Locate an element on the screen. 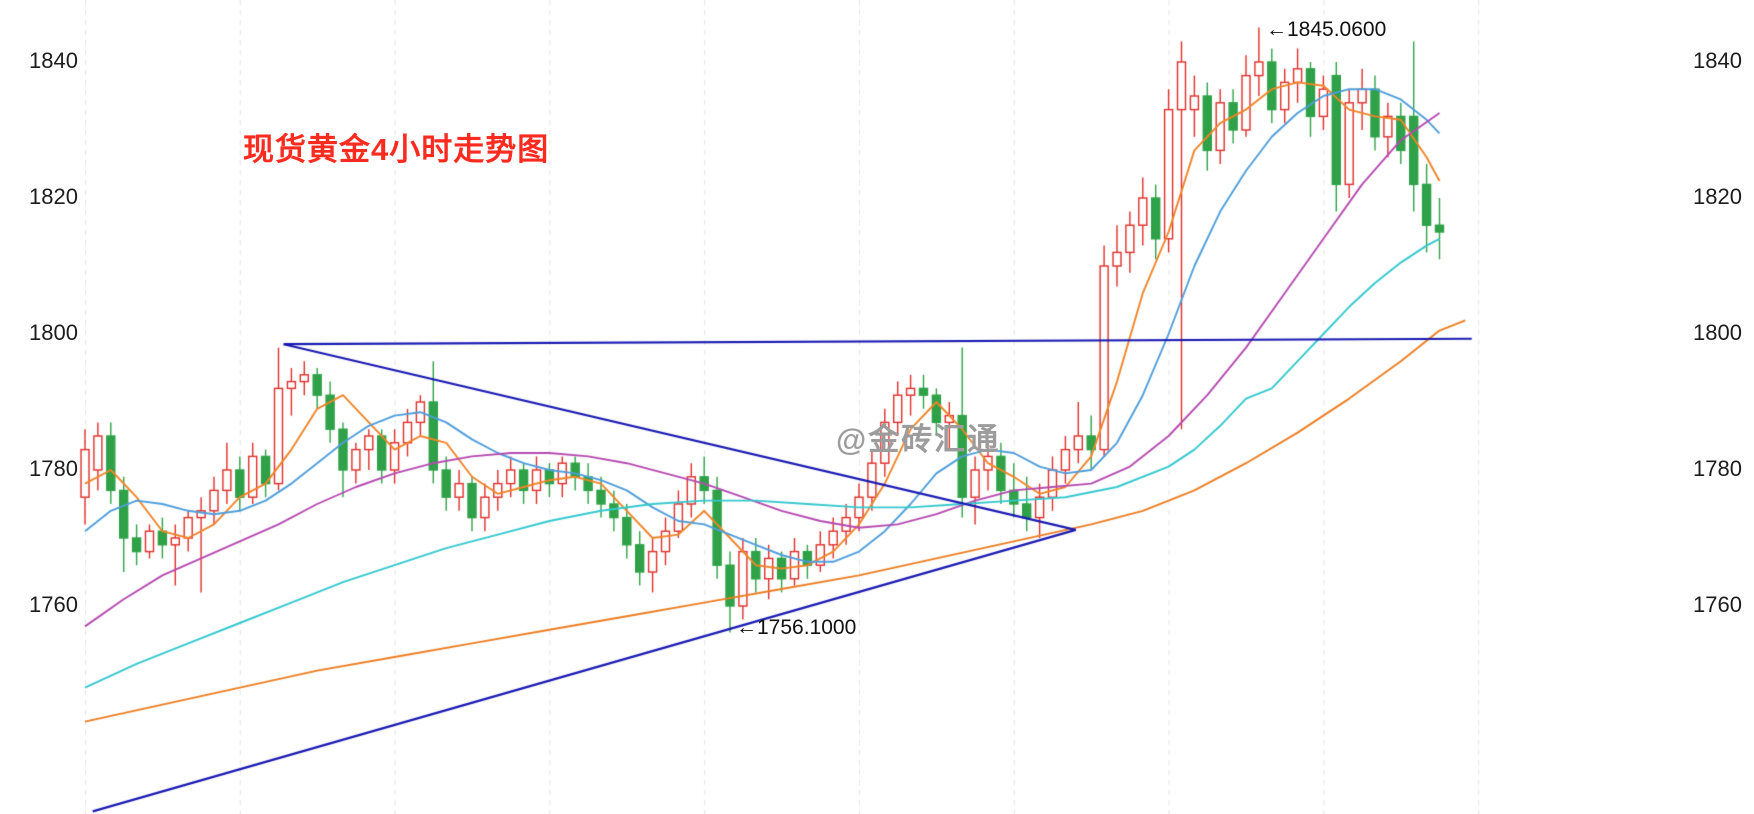  high-price-annotation: ←1845.0600 is located at coordinates (1326, 29).